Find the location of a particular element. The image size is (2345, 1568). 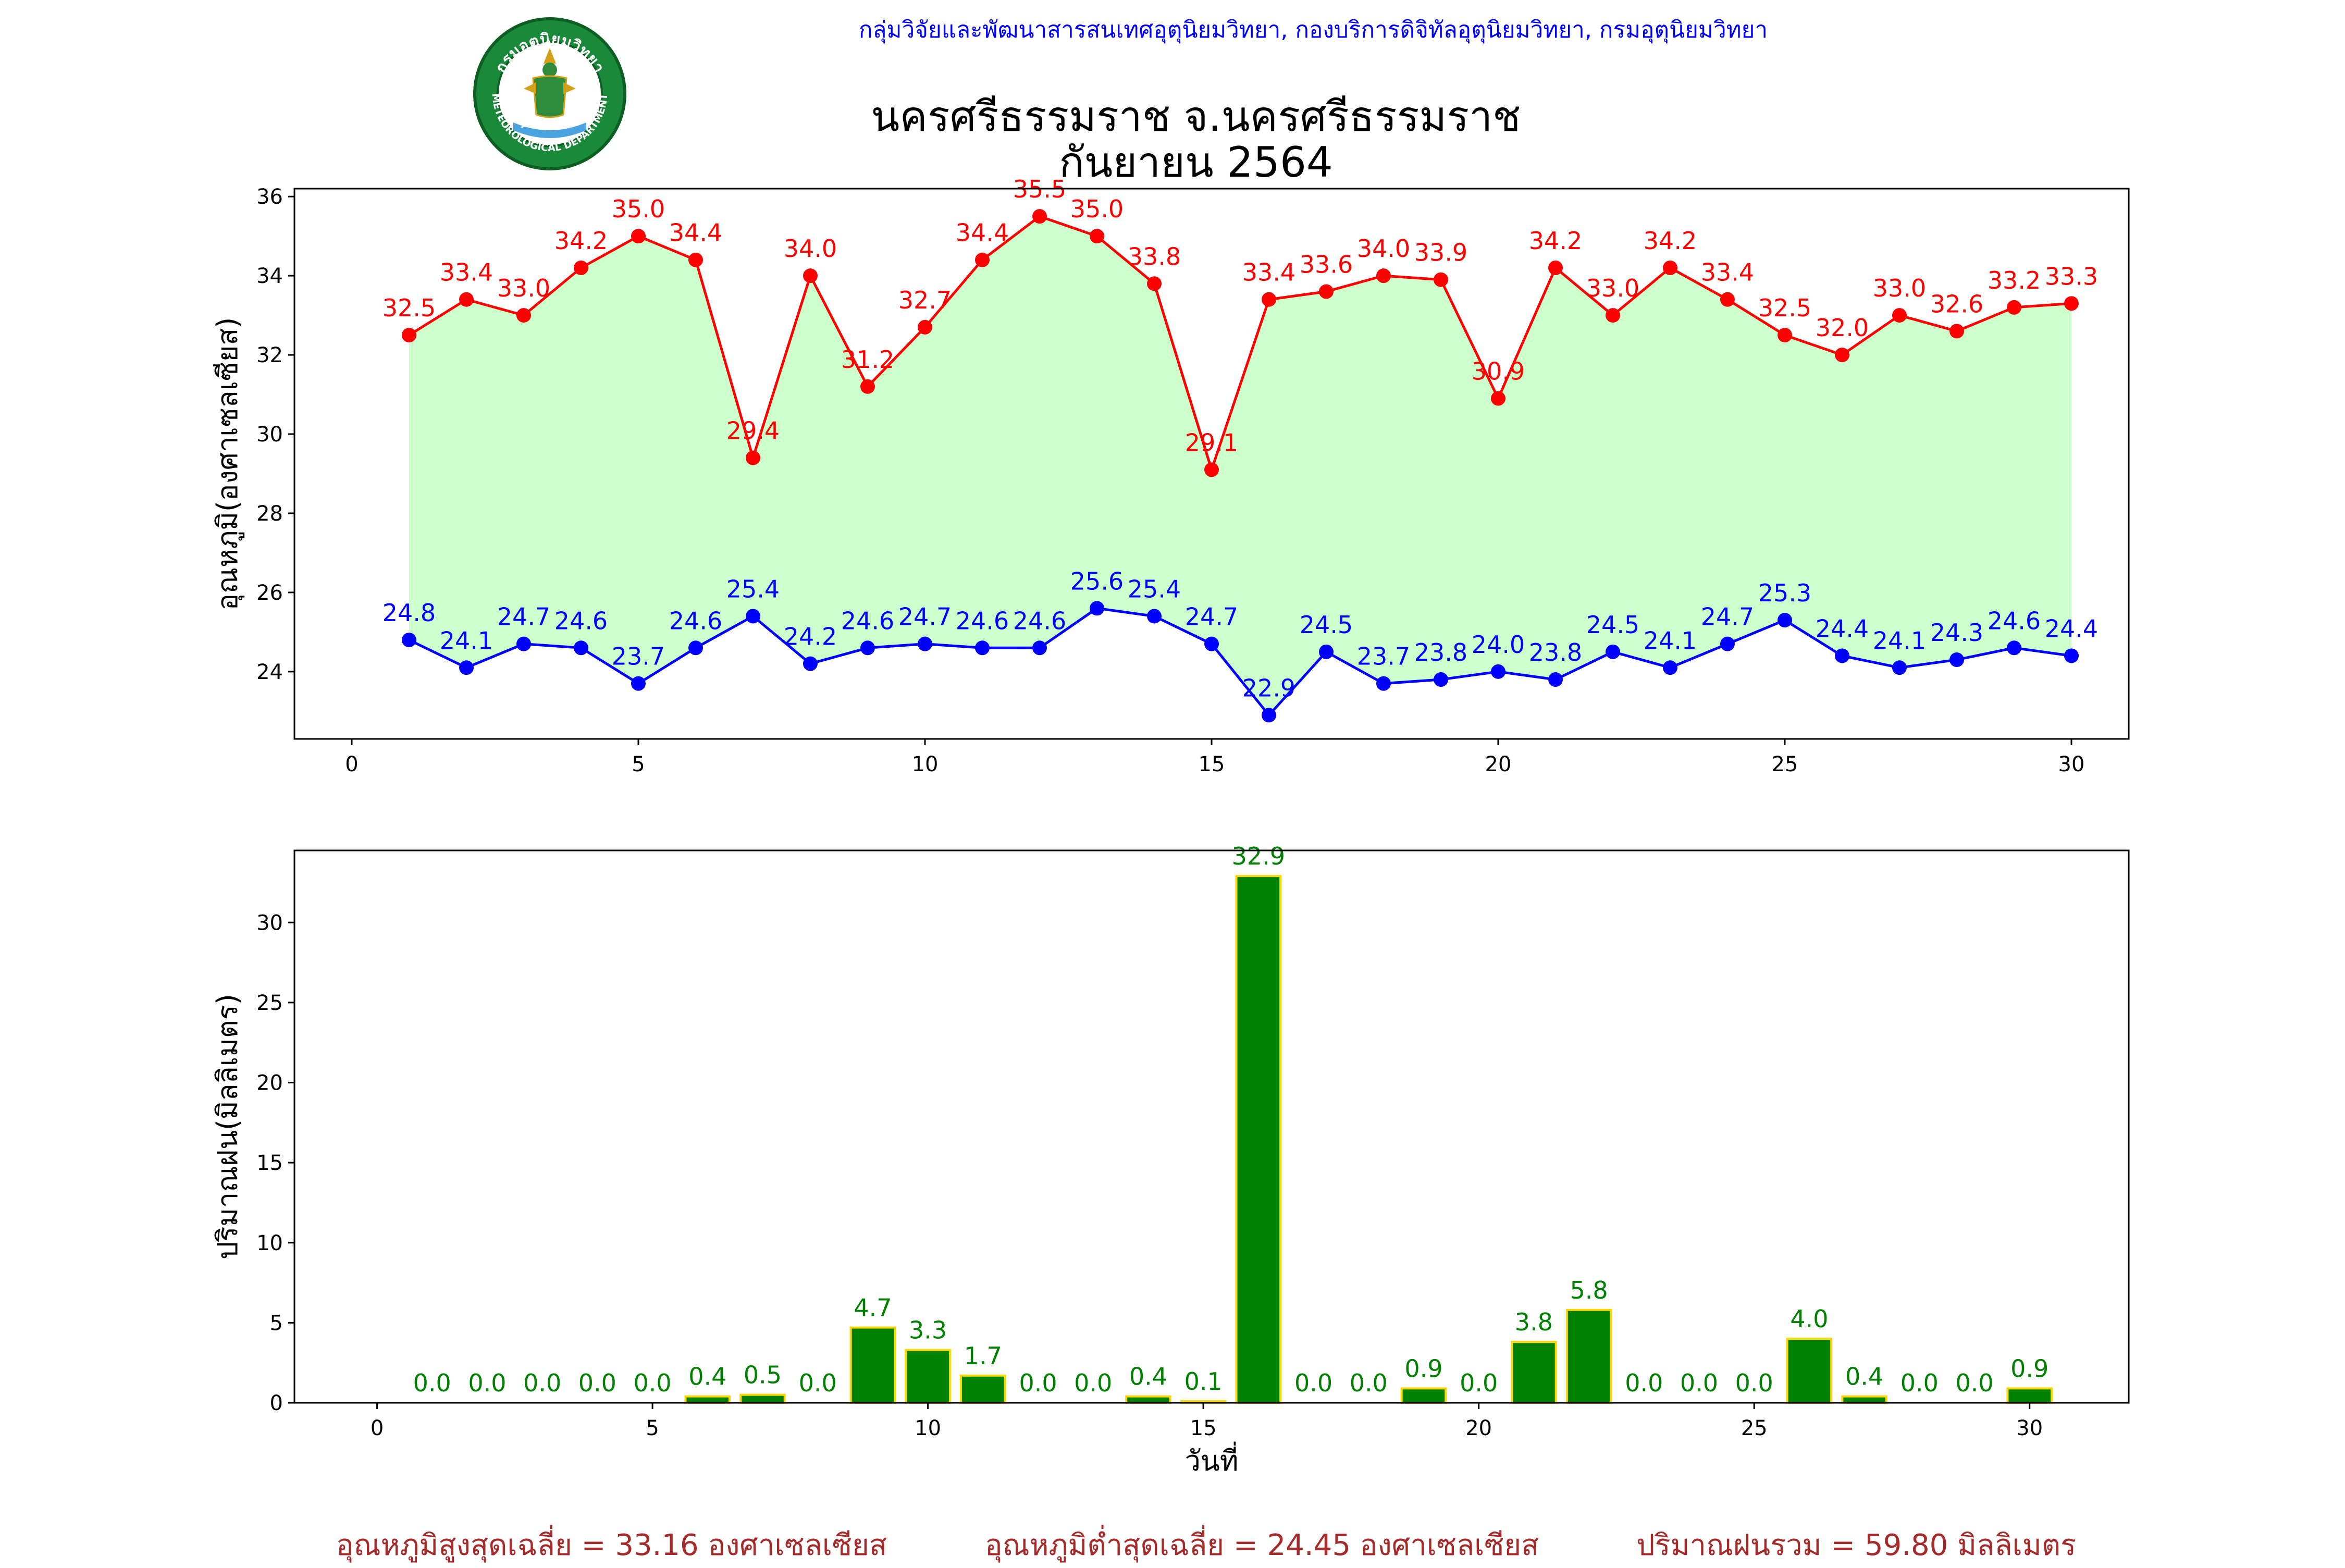

min-temp-data-label: 24.1 is located at coordinates (1899, 640).